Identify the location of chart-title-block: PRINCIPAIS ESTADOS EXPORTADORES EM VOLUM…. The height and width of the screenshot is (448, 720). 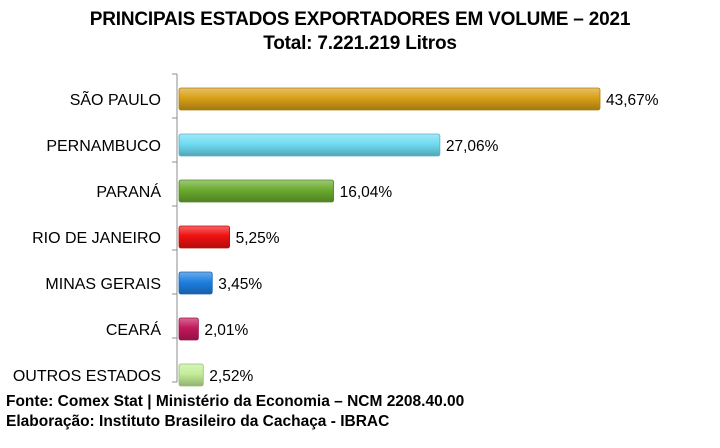
(360, 32).